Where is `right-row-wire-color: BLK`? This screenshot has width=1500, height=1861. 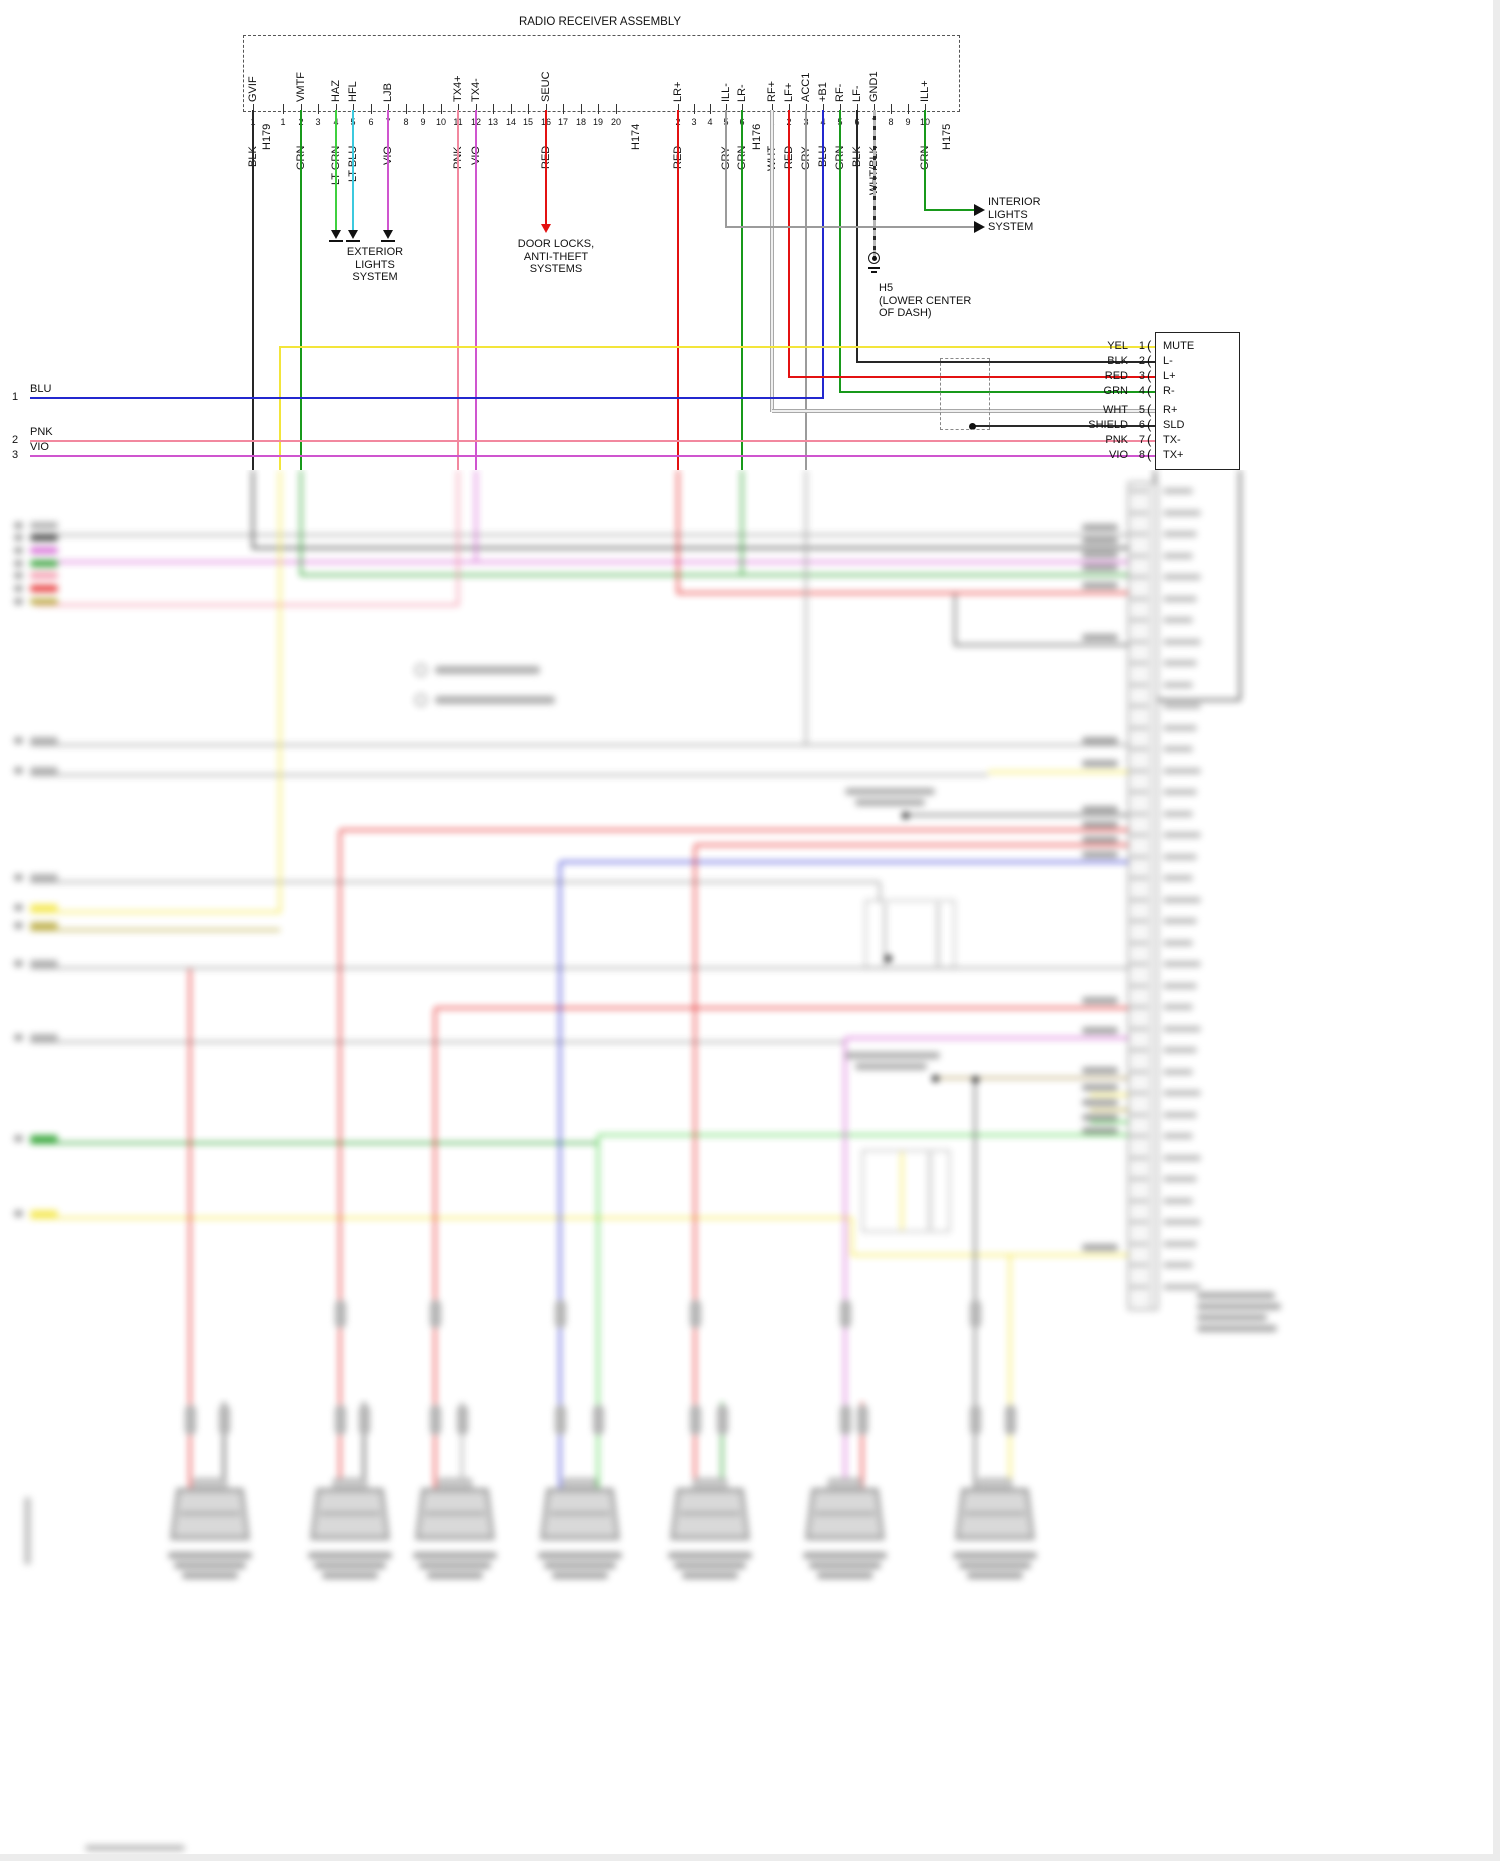 right-row-wire-color: BLK is located at coordinates (1117, 361).